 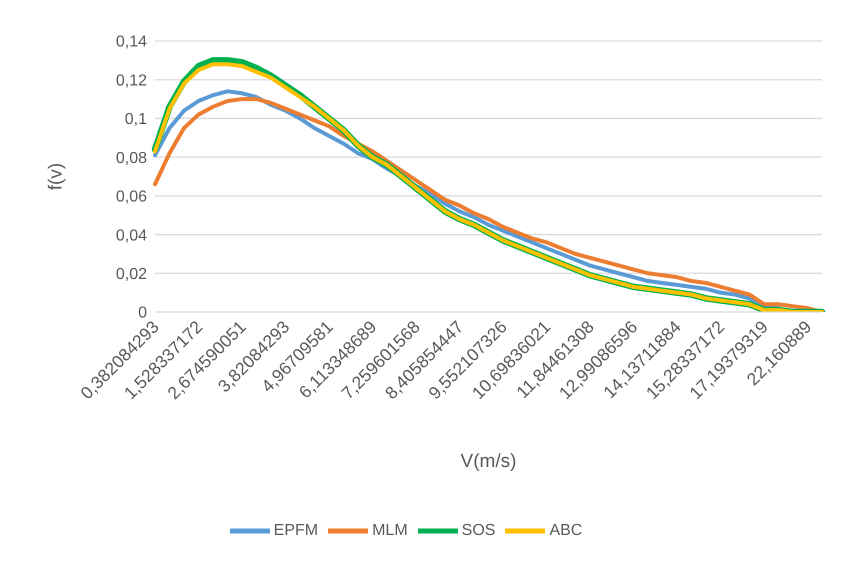 I want to click on legend-label: SOS, so click(x=479, y=531).